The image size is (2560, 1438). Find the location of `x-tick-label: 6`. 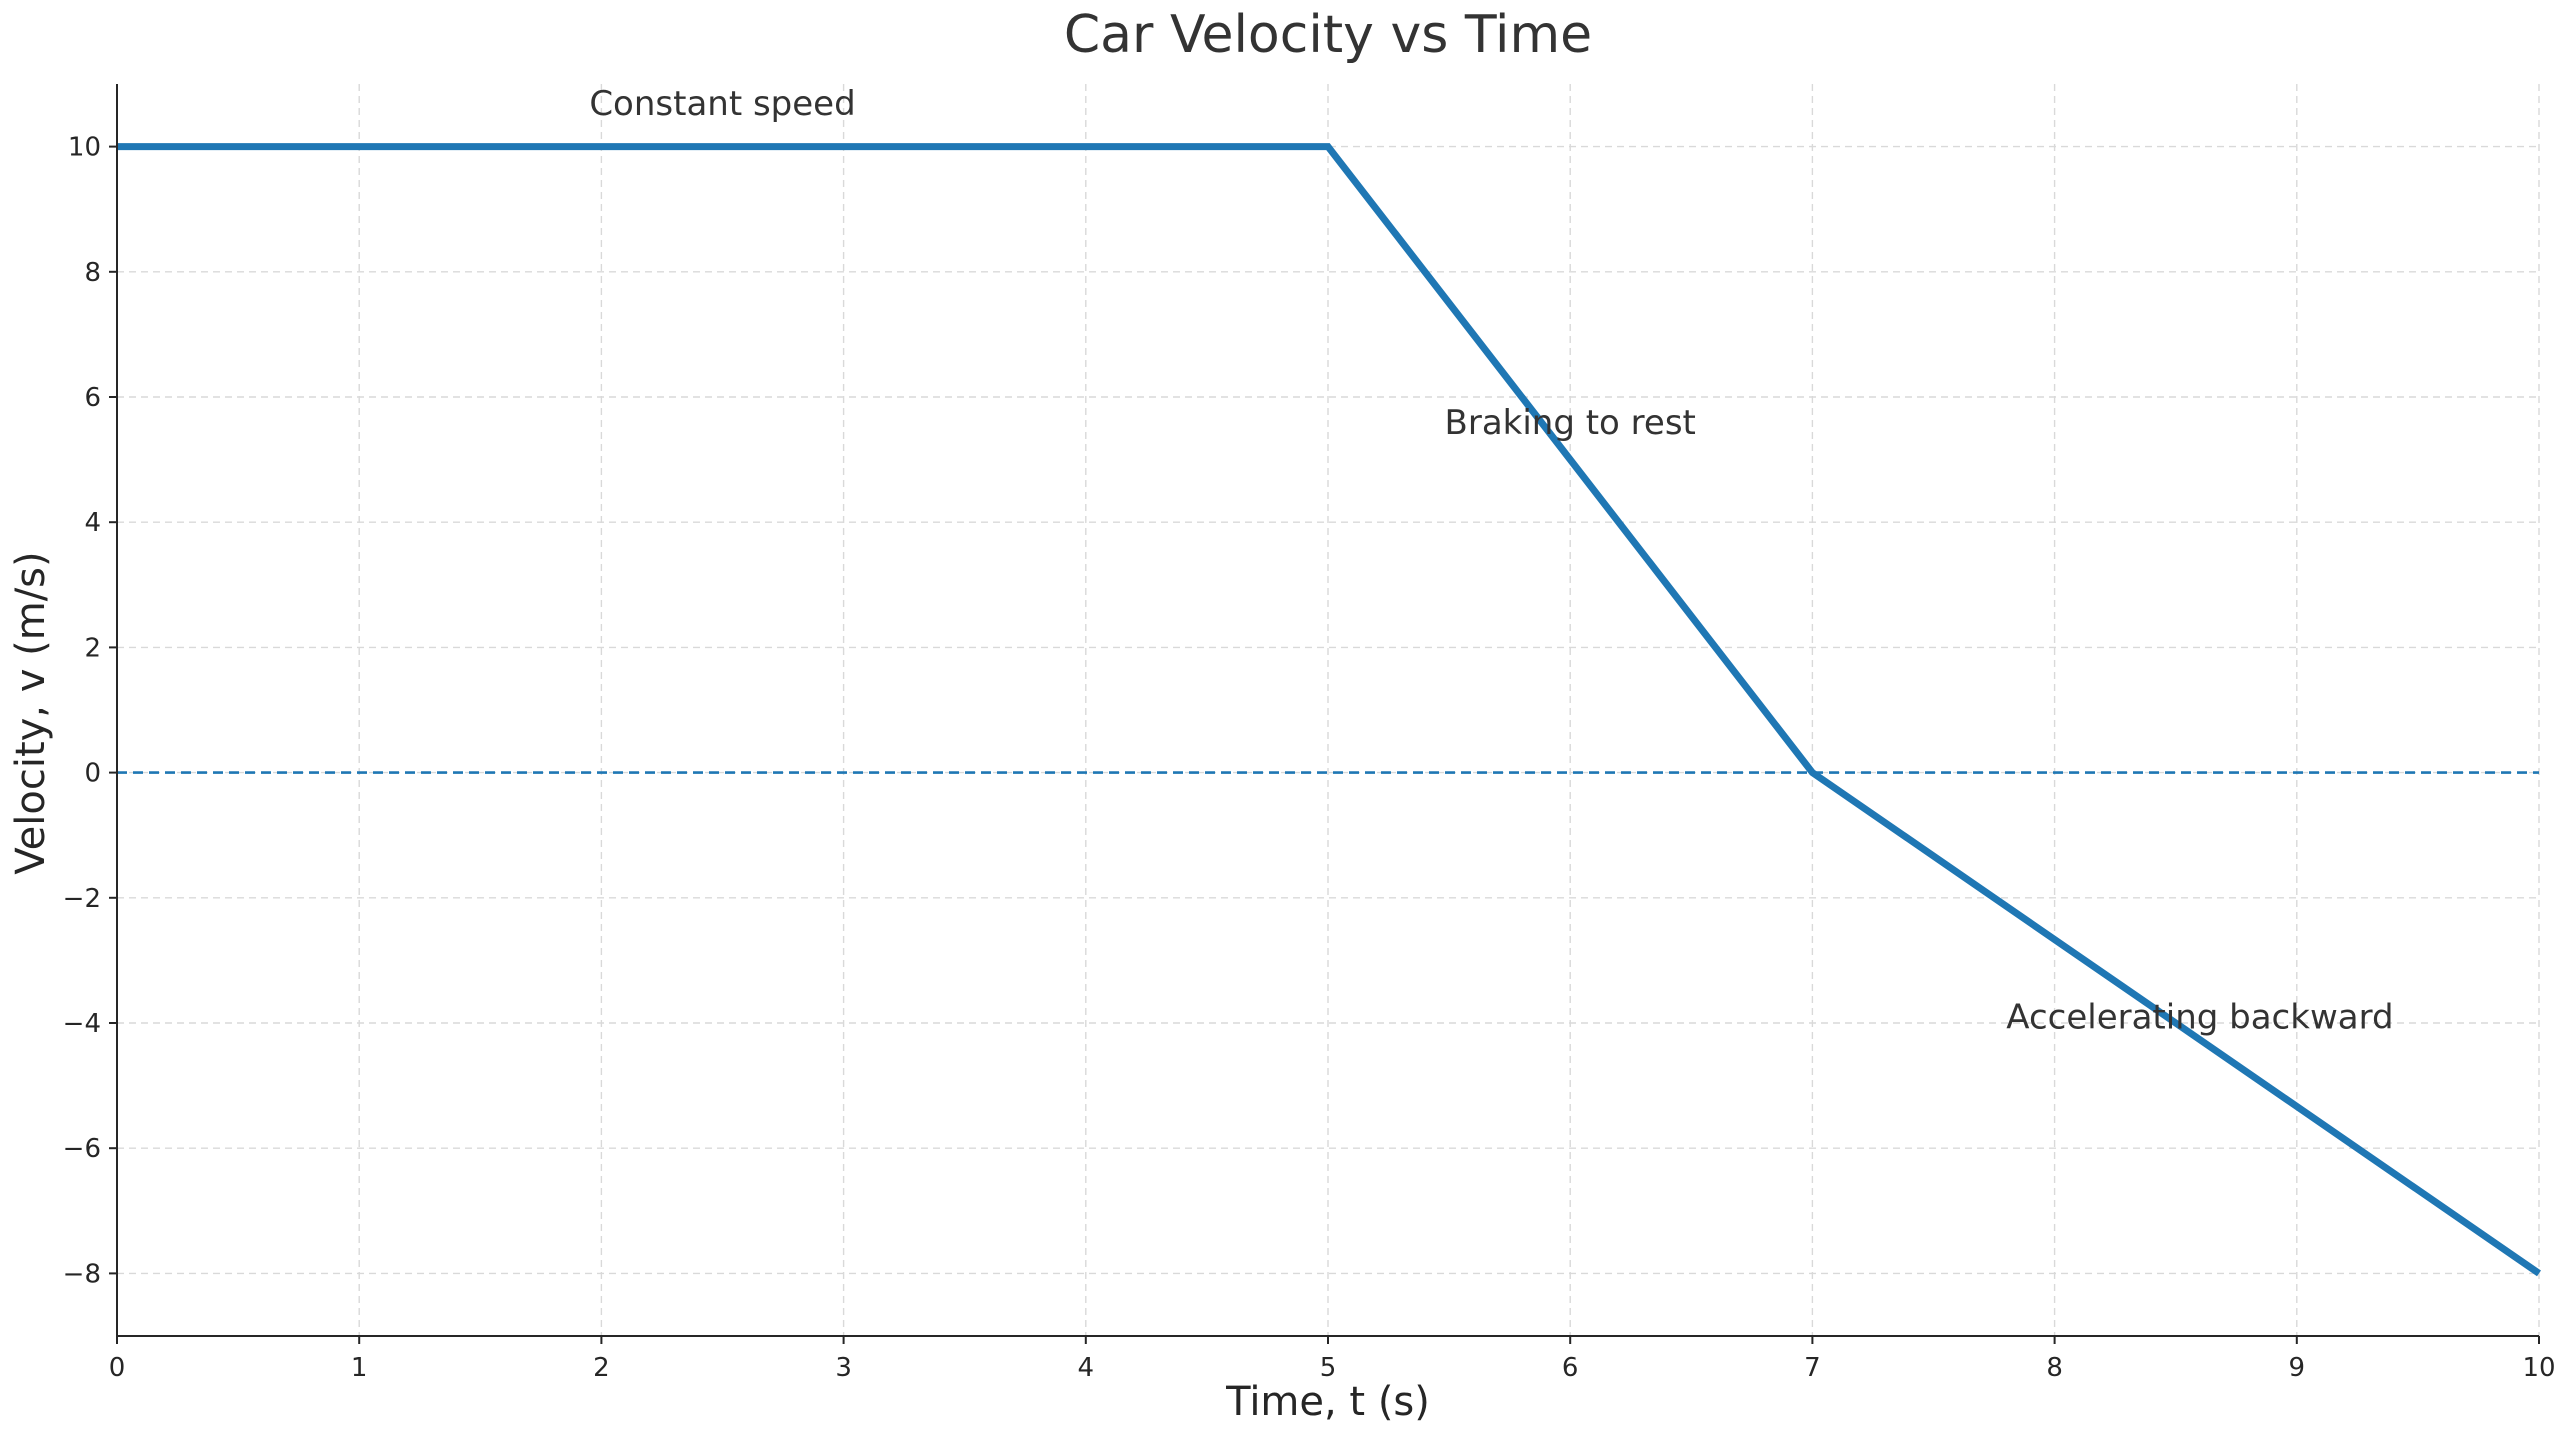

x-tick-label: 6 is located at coordinates (1570, 1368).